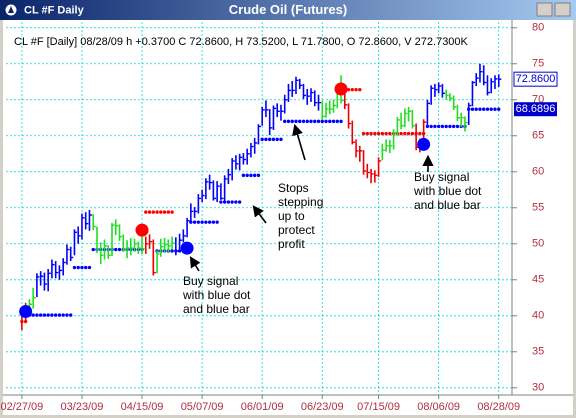 The image size is (576, 418). Describe the element at coordinates (498, 407) in the screenshot. I see `x-tick-label: 08/28/09` at that location.